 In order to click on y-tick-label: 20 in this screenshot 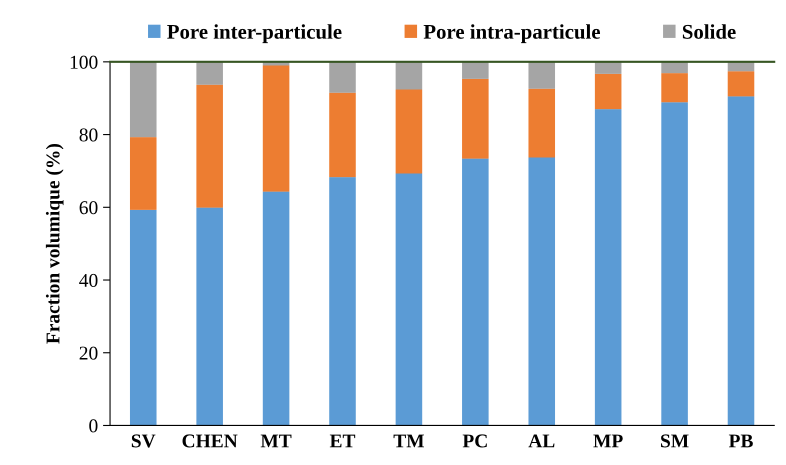, I will do `click(89, 353)`.